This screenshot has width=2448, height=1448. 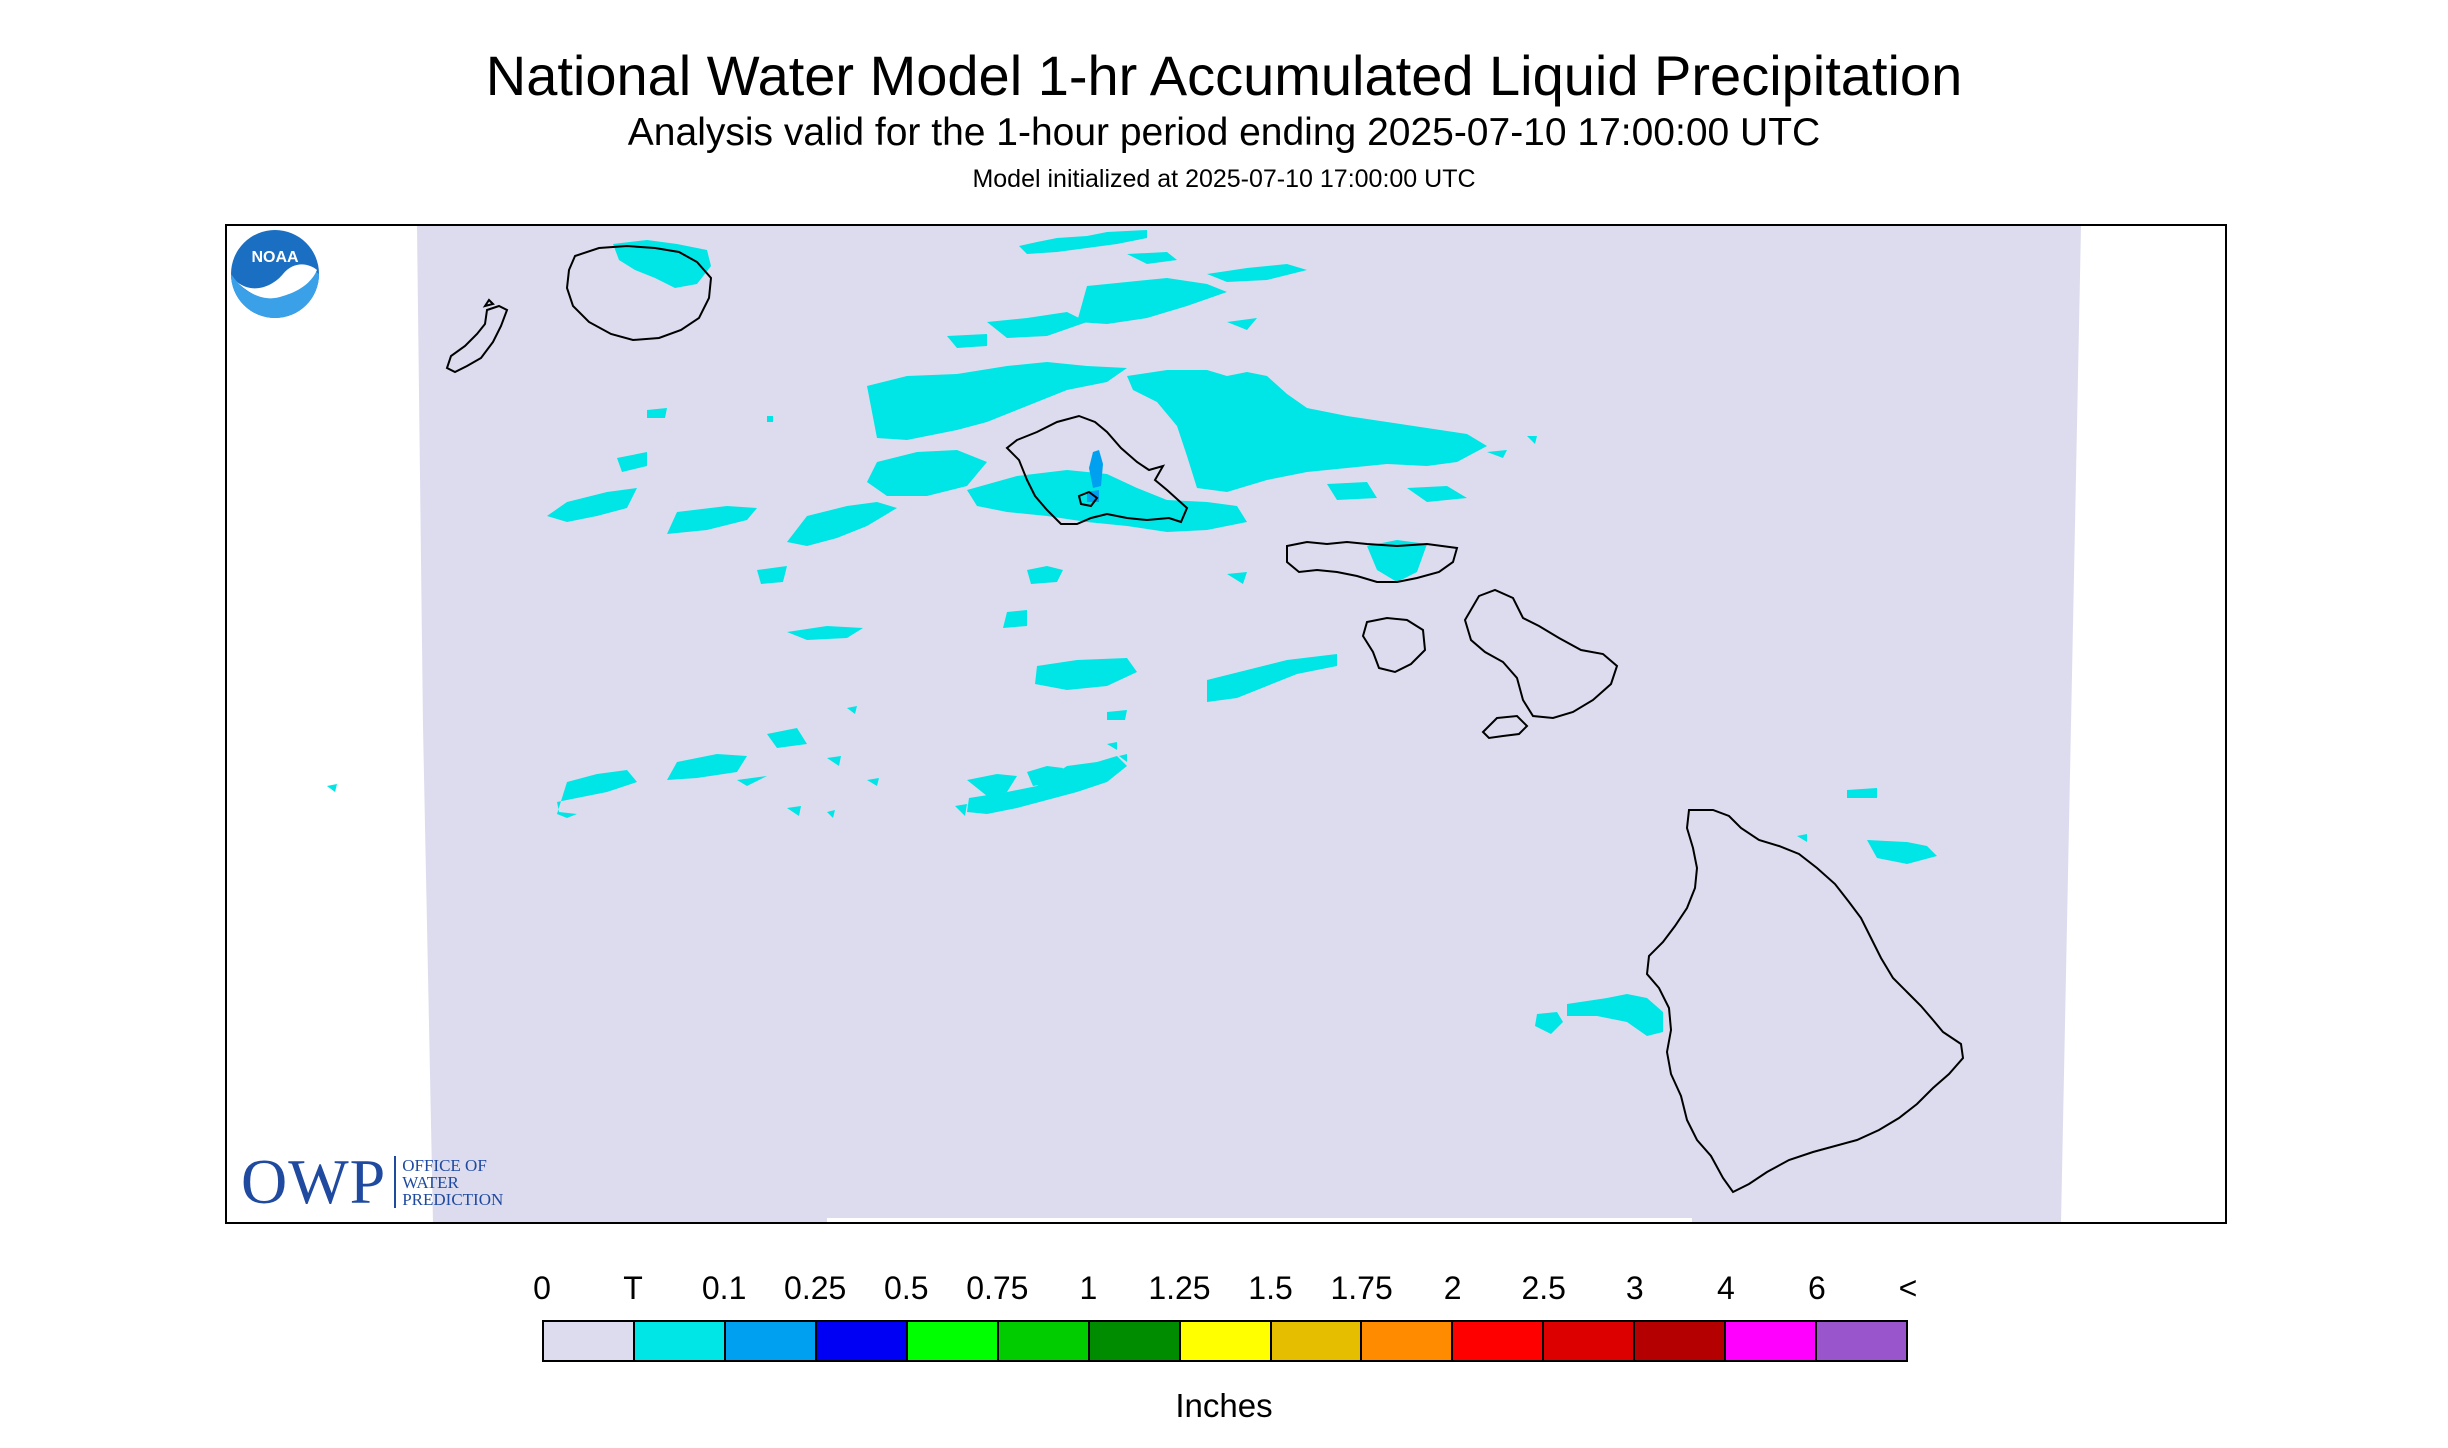 I want to click on legend-label: 2.5, so click(x=1543, y=1288).